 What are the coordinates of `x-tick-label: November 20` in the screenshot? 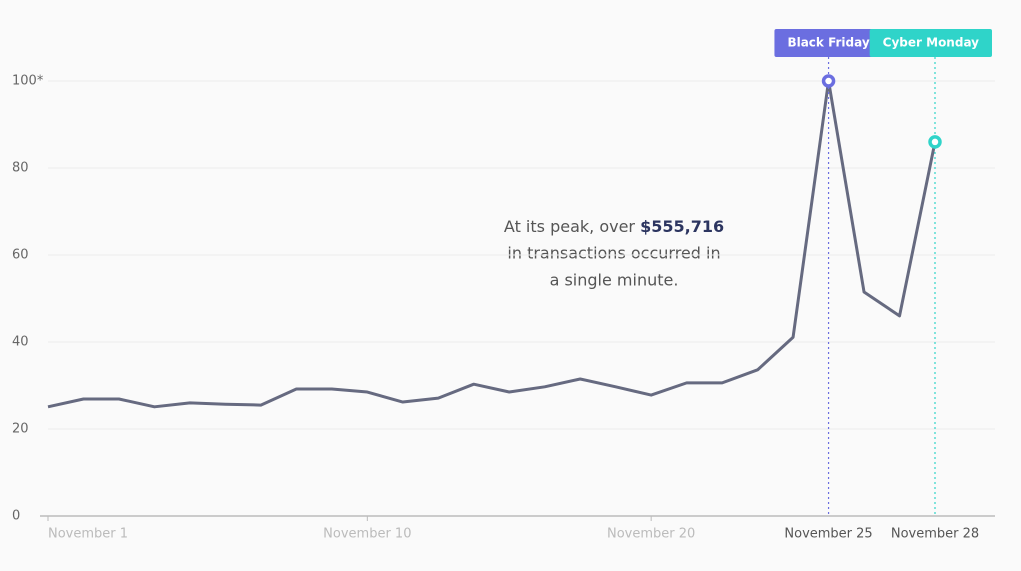 It's located at (651, 534).